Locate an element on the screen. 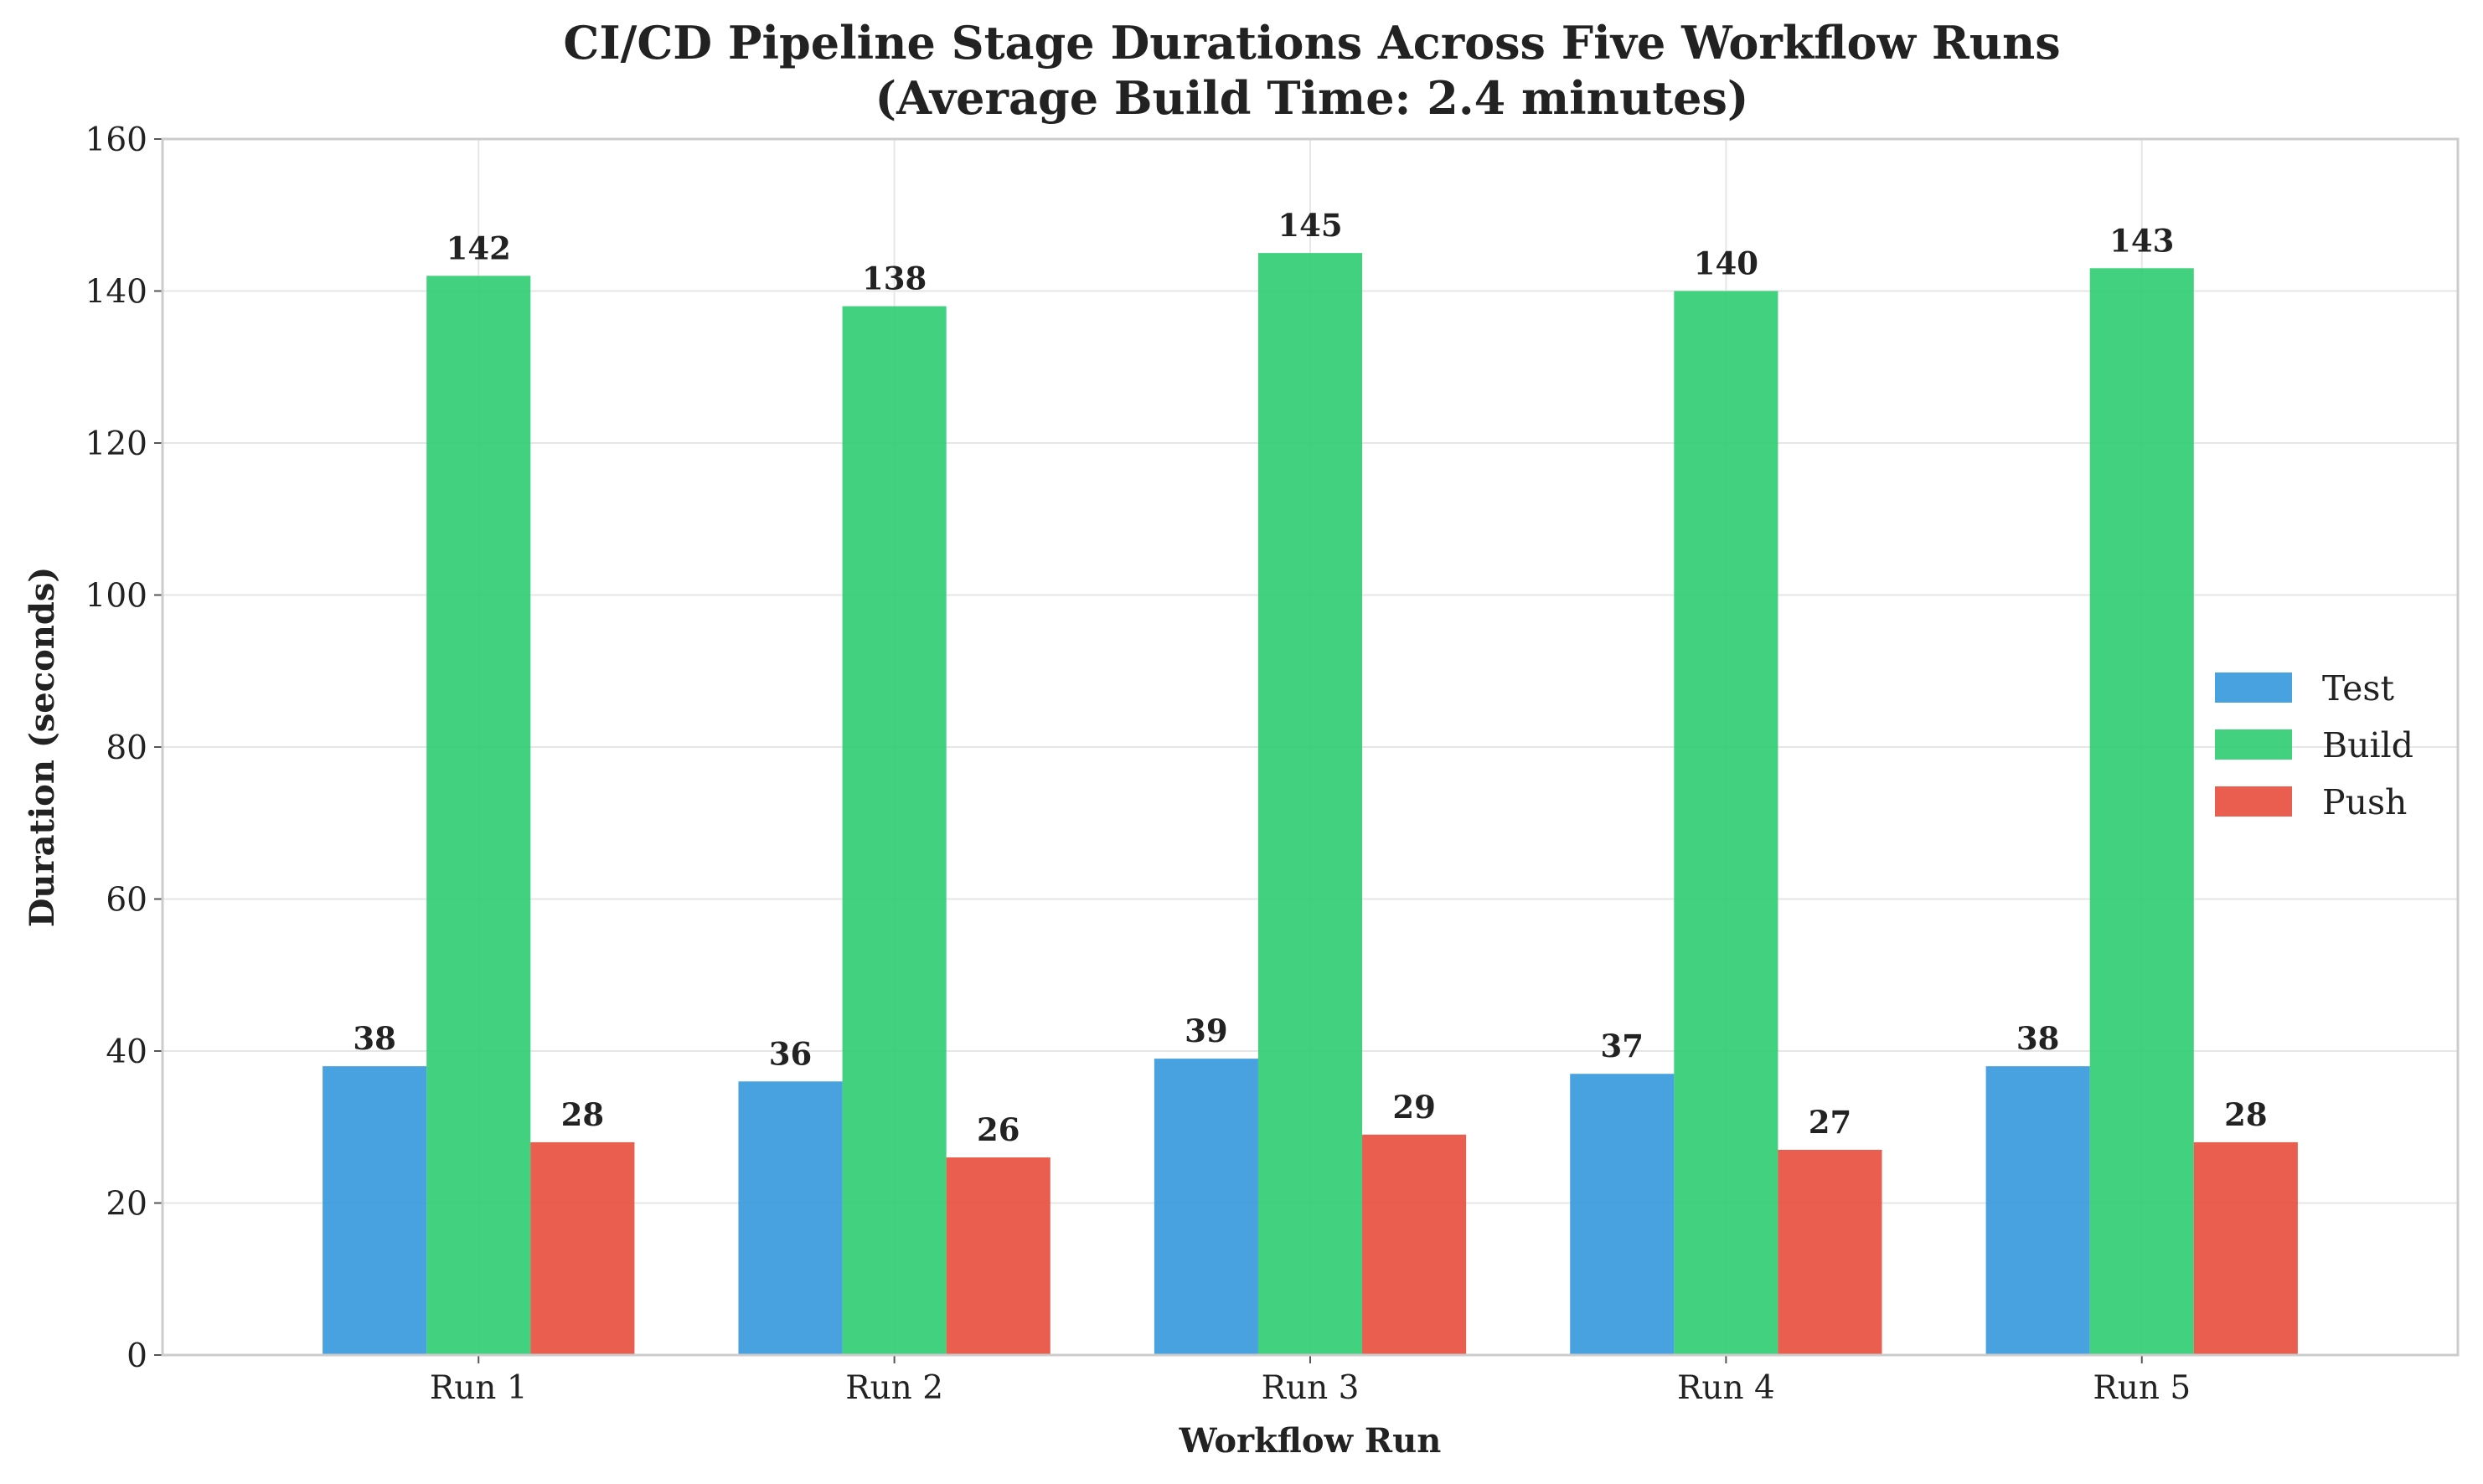 The height and width of the screenshot is (1484, 2483). x-tick-label: Run 1 is located at coordinates (479, 1388).